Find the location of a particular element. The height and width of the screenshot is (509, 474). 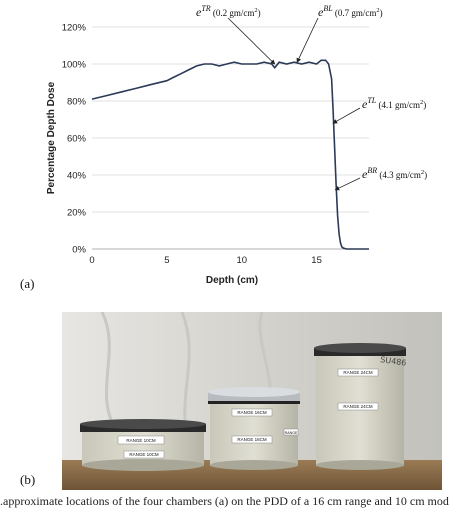

container-24cm-label-bottom: RANGE 24CM is located at coordinates (358, 406).